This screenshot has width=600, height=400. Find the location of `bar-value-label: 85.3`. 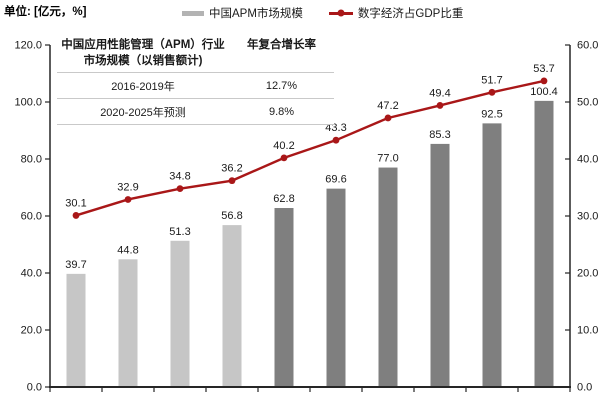

bar-value-label: 85.3 is located at coordinates (439, 135).